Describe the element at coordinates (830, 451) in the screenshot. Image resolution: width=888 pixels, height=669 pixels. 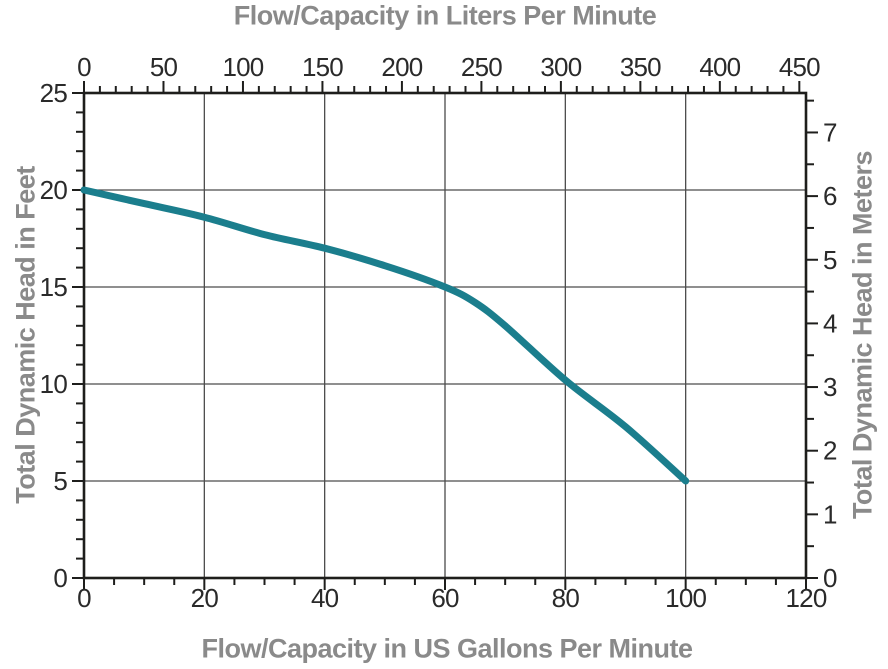
I see `right-tick-label: 2` at that location.